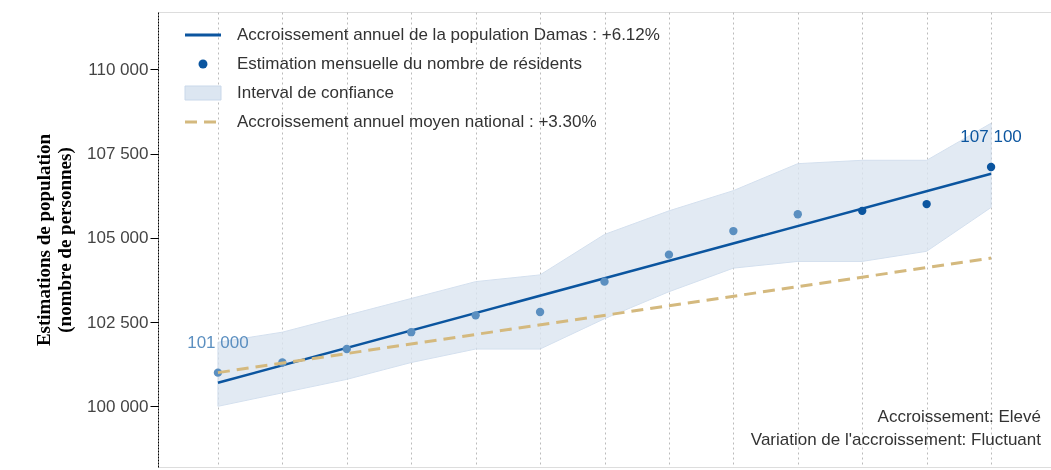 The image size is (1051, 470). What do you see at coordinates (118, 154) in the screenshot?
I see `y-tick-label: 107 500` at bounding box center [118, 154].